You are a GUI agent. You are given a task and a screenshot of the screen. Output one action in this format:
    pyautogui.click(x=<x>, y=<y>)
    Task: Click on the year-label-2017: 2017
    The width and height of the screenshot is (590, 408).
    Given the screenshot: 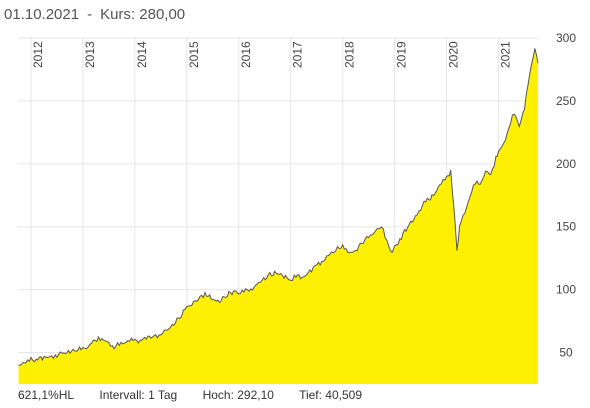 What is the action you would take?
    pyautogui.click(x=298, y=54)
    